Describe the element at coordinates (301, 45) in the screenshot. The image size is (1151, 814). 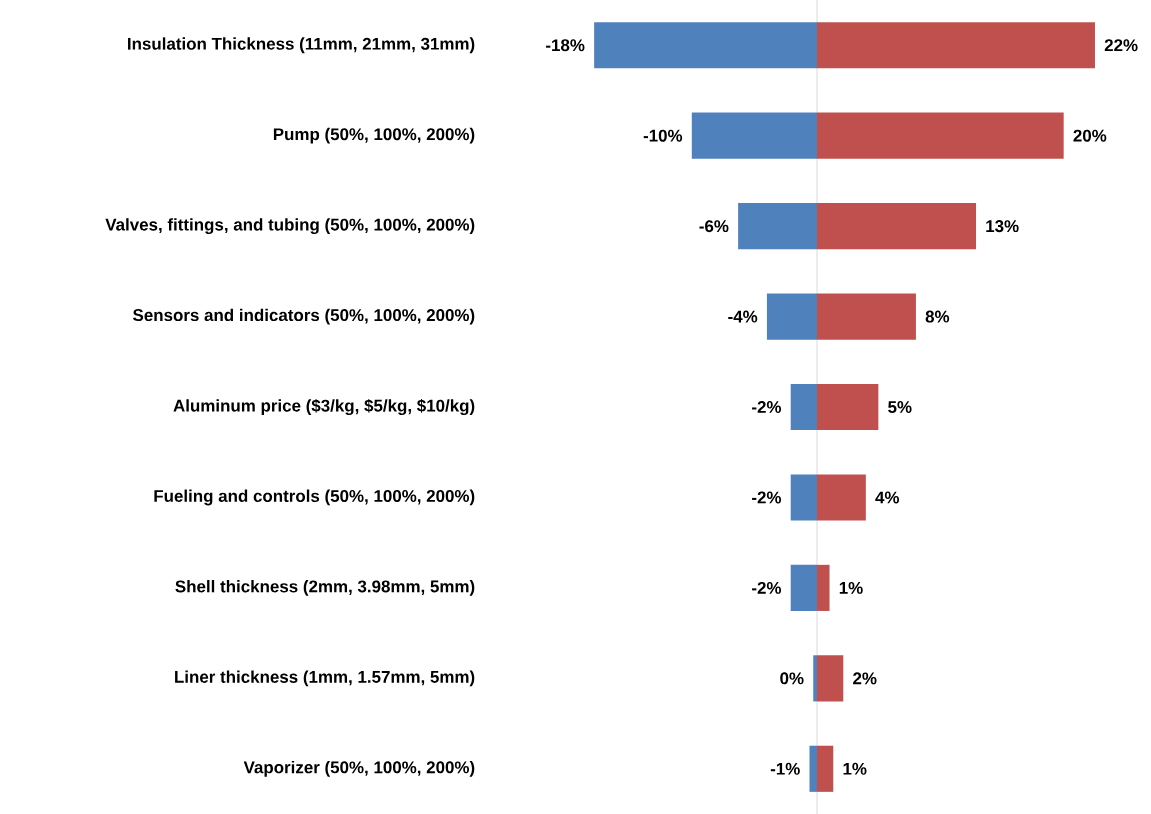
I see `y-tick-label: Insulation Thickness (11mm, 21mm, 31mm)` at that location.